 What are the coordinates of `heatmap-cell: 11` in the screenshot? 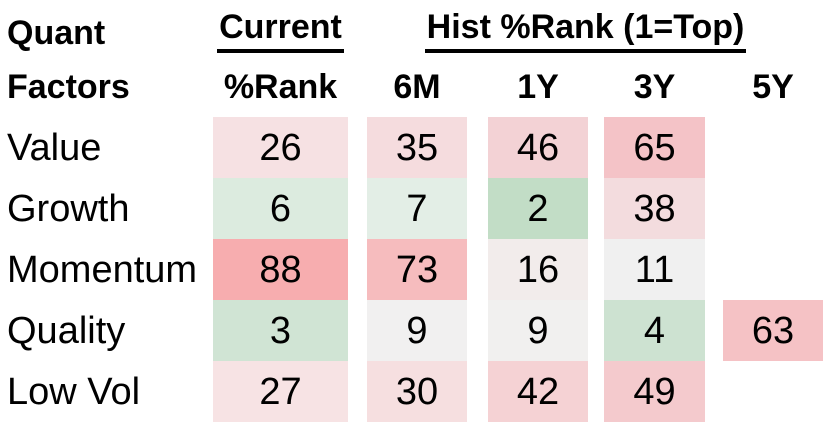 It's located at (654, 269).